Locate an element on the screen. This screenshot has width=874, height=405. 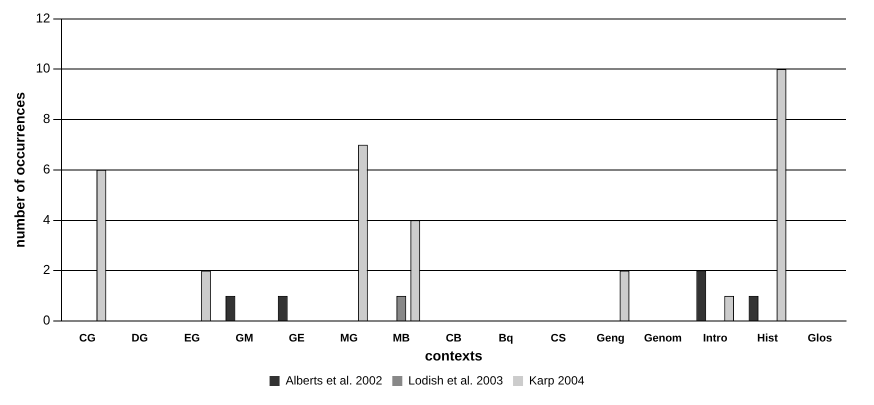
y-tick-label: 6 is located at coordinates (46, 168).